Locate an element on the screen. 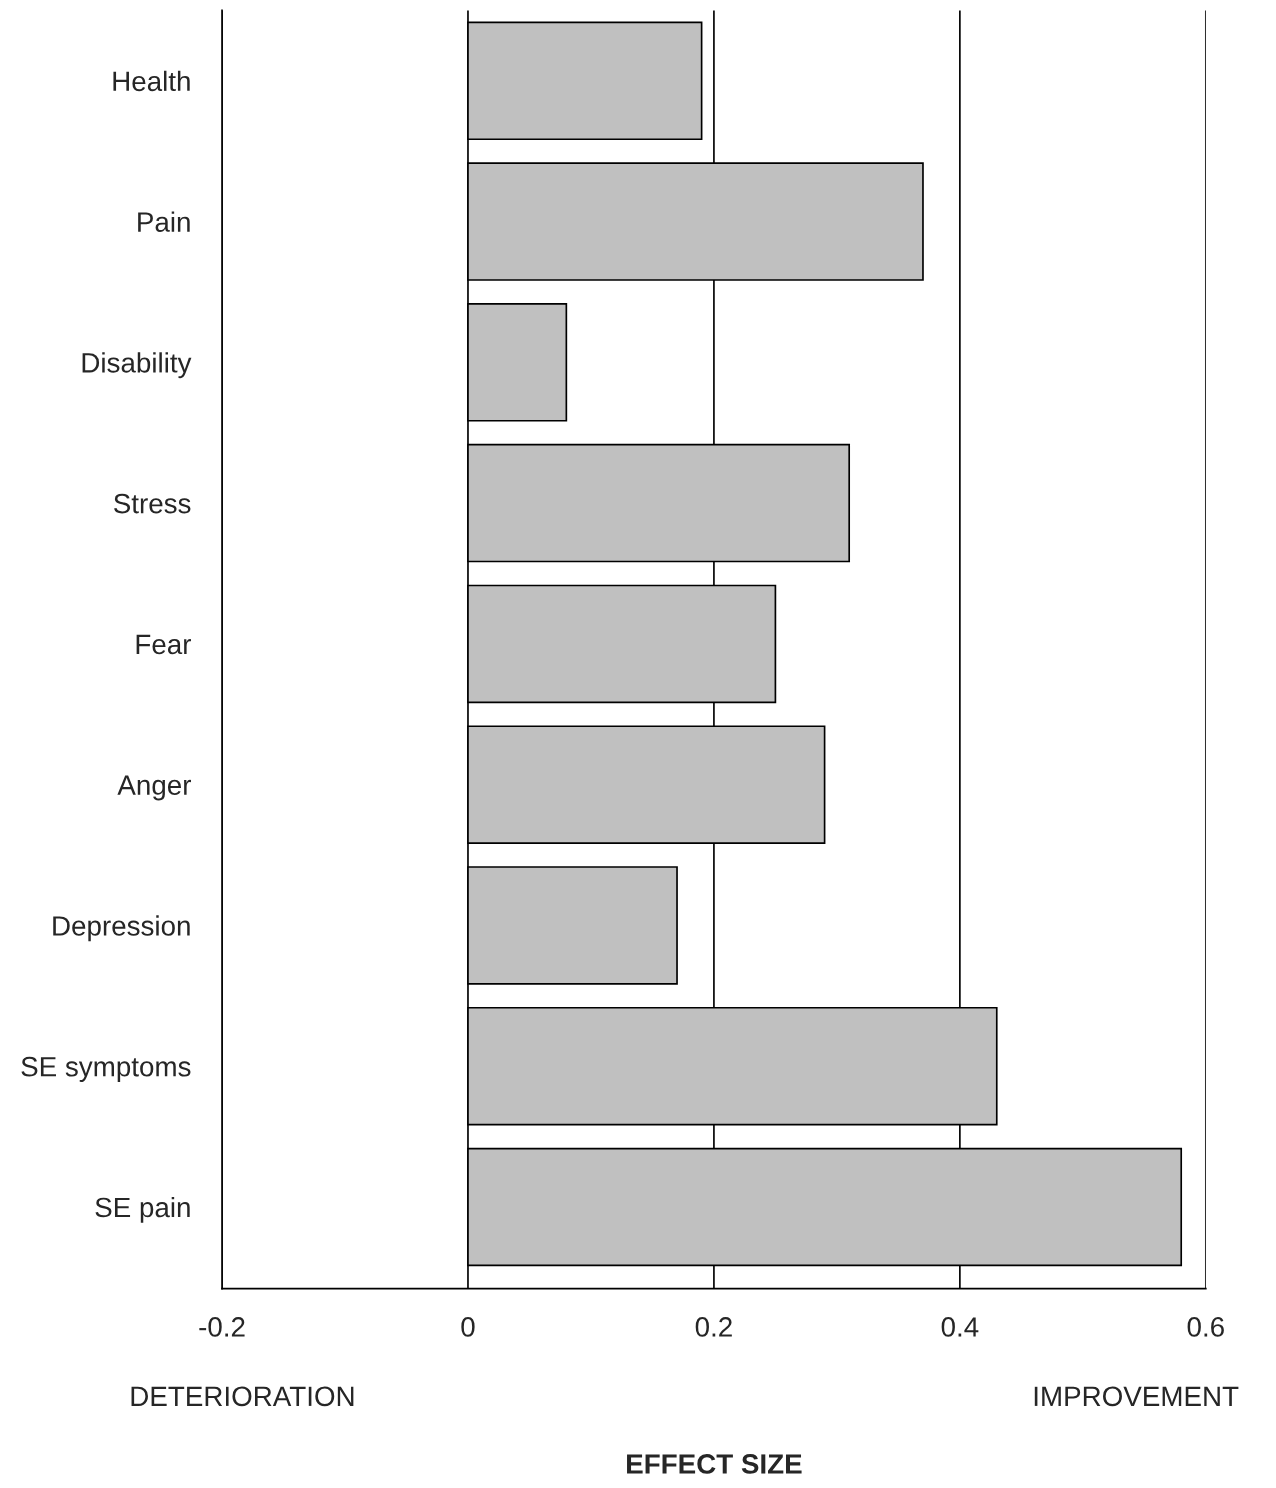  y-tick-label: Depression is located at coordinates (121, 928).